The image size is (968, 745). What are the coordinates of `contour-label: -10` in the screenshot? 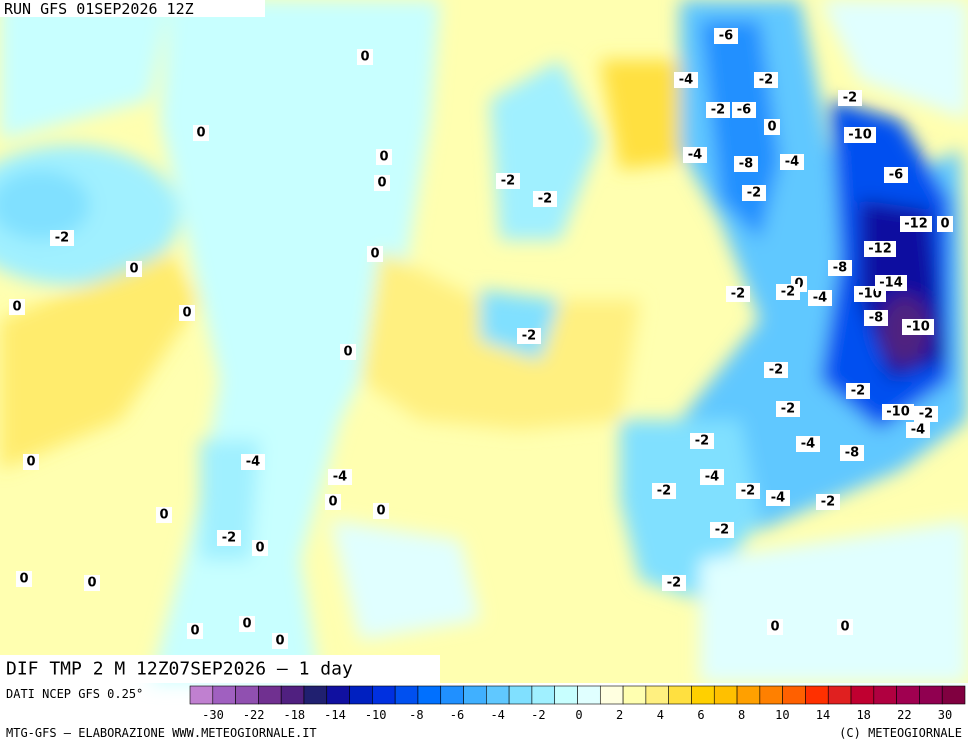 It's located at (898, 412).